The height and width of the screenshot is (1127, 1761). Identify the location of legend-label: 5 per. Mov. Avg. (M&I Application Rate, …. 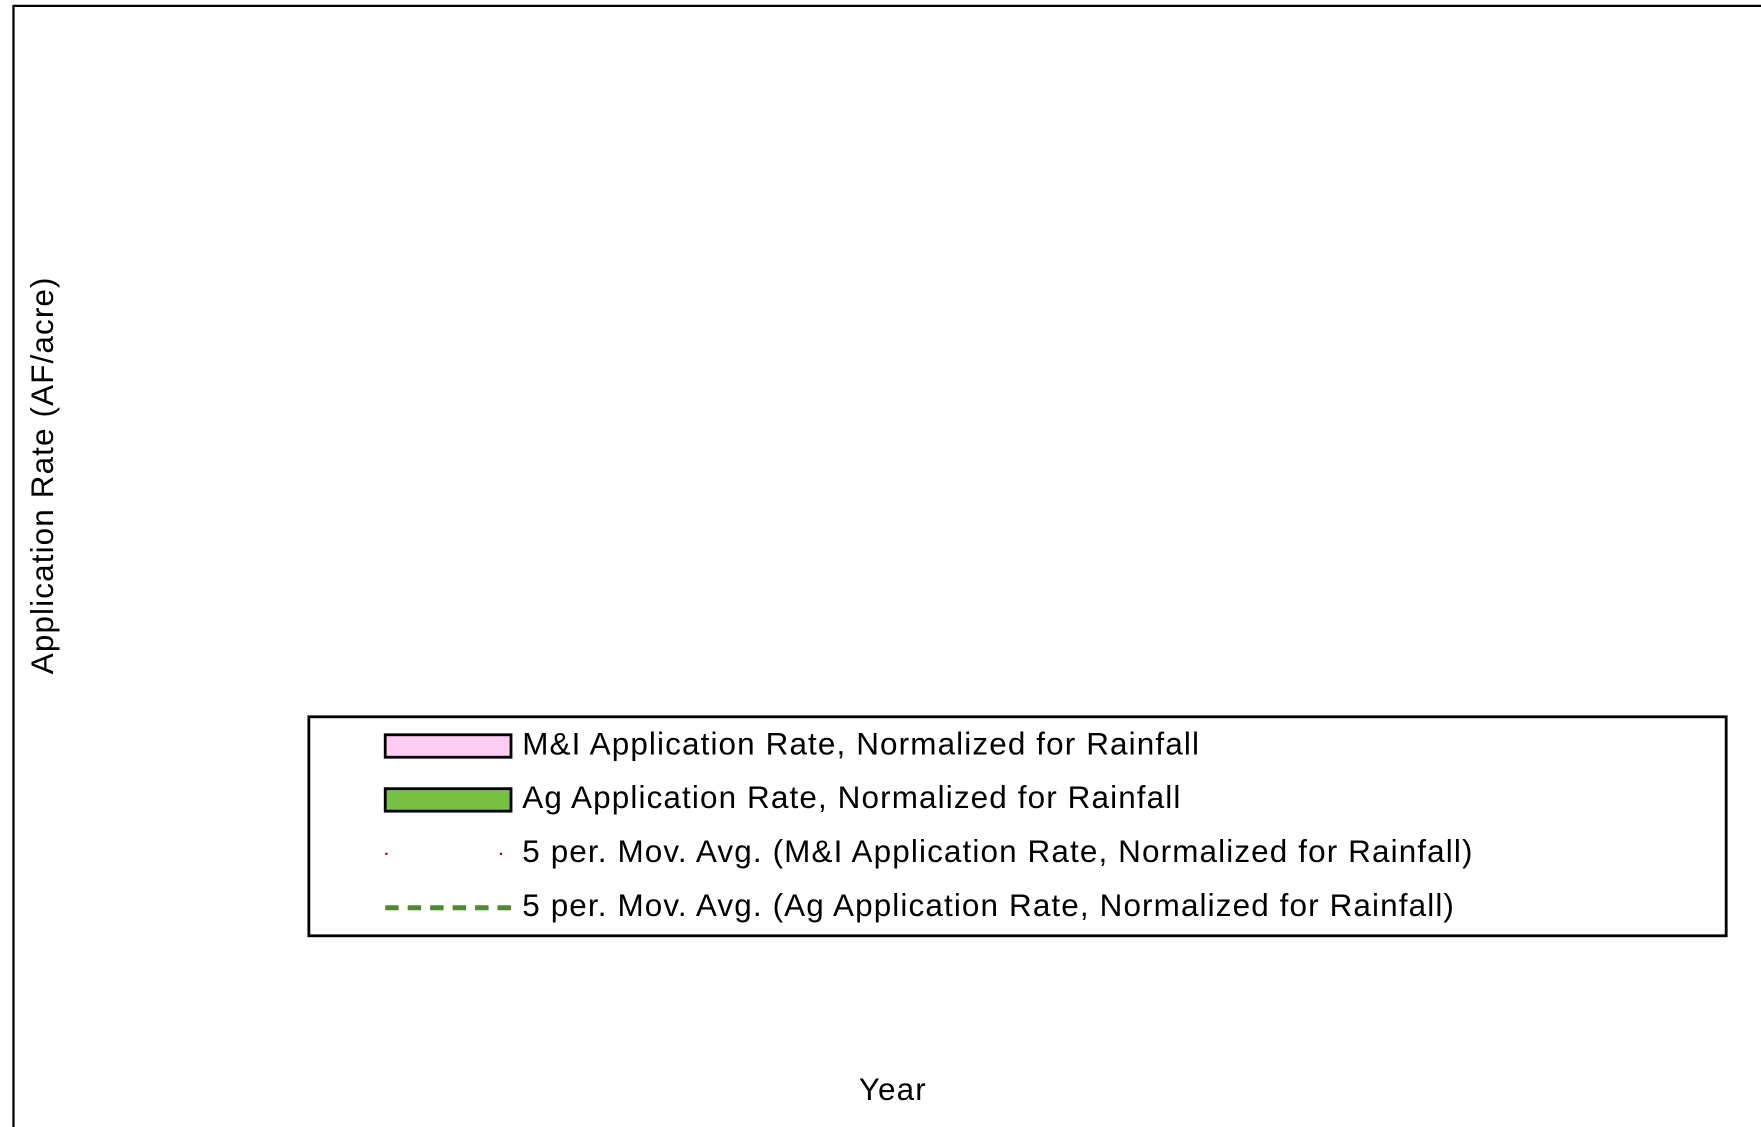
(997, 851).